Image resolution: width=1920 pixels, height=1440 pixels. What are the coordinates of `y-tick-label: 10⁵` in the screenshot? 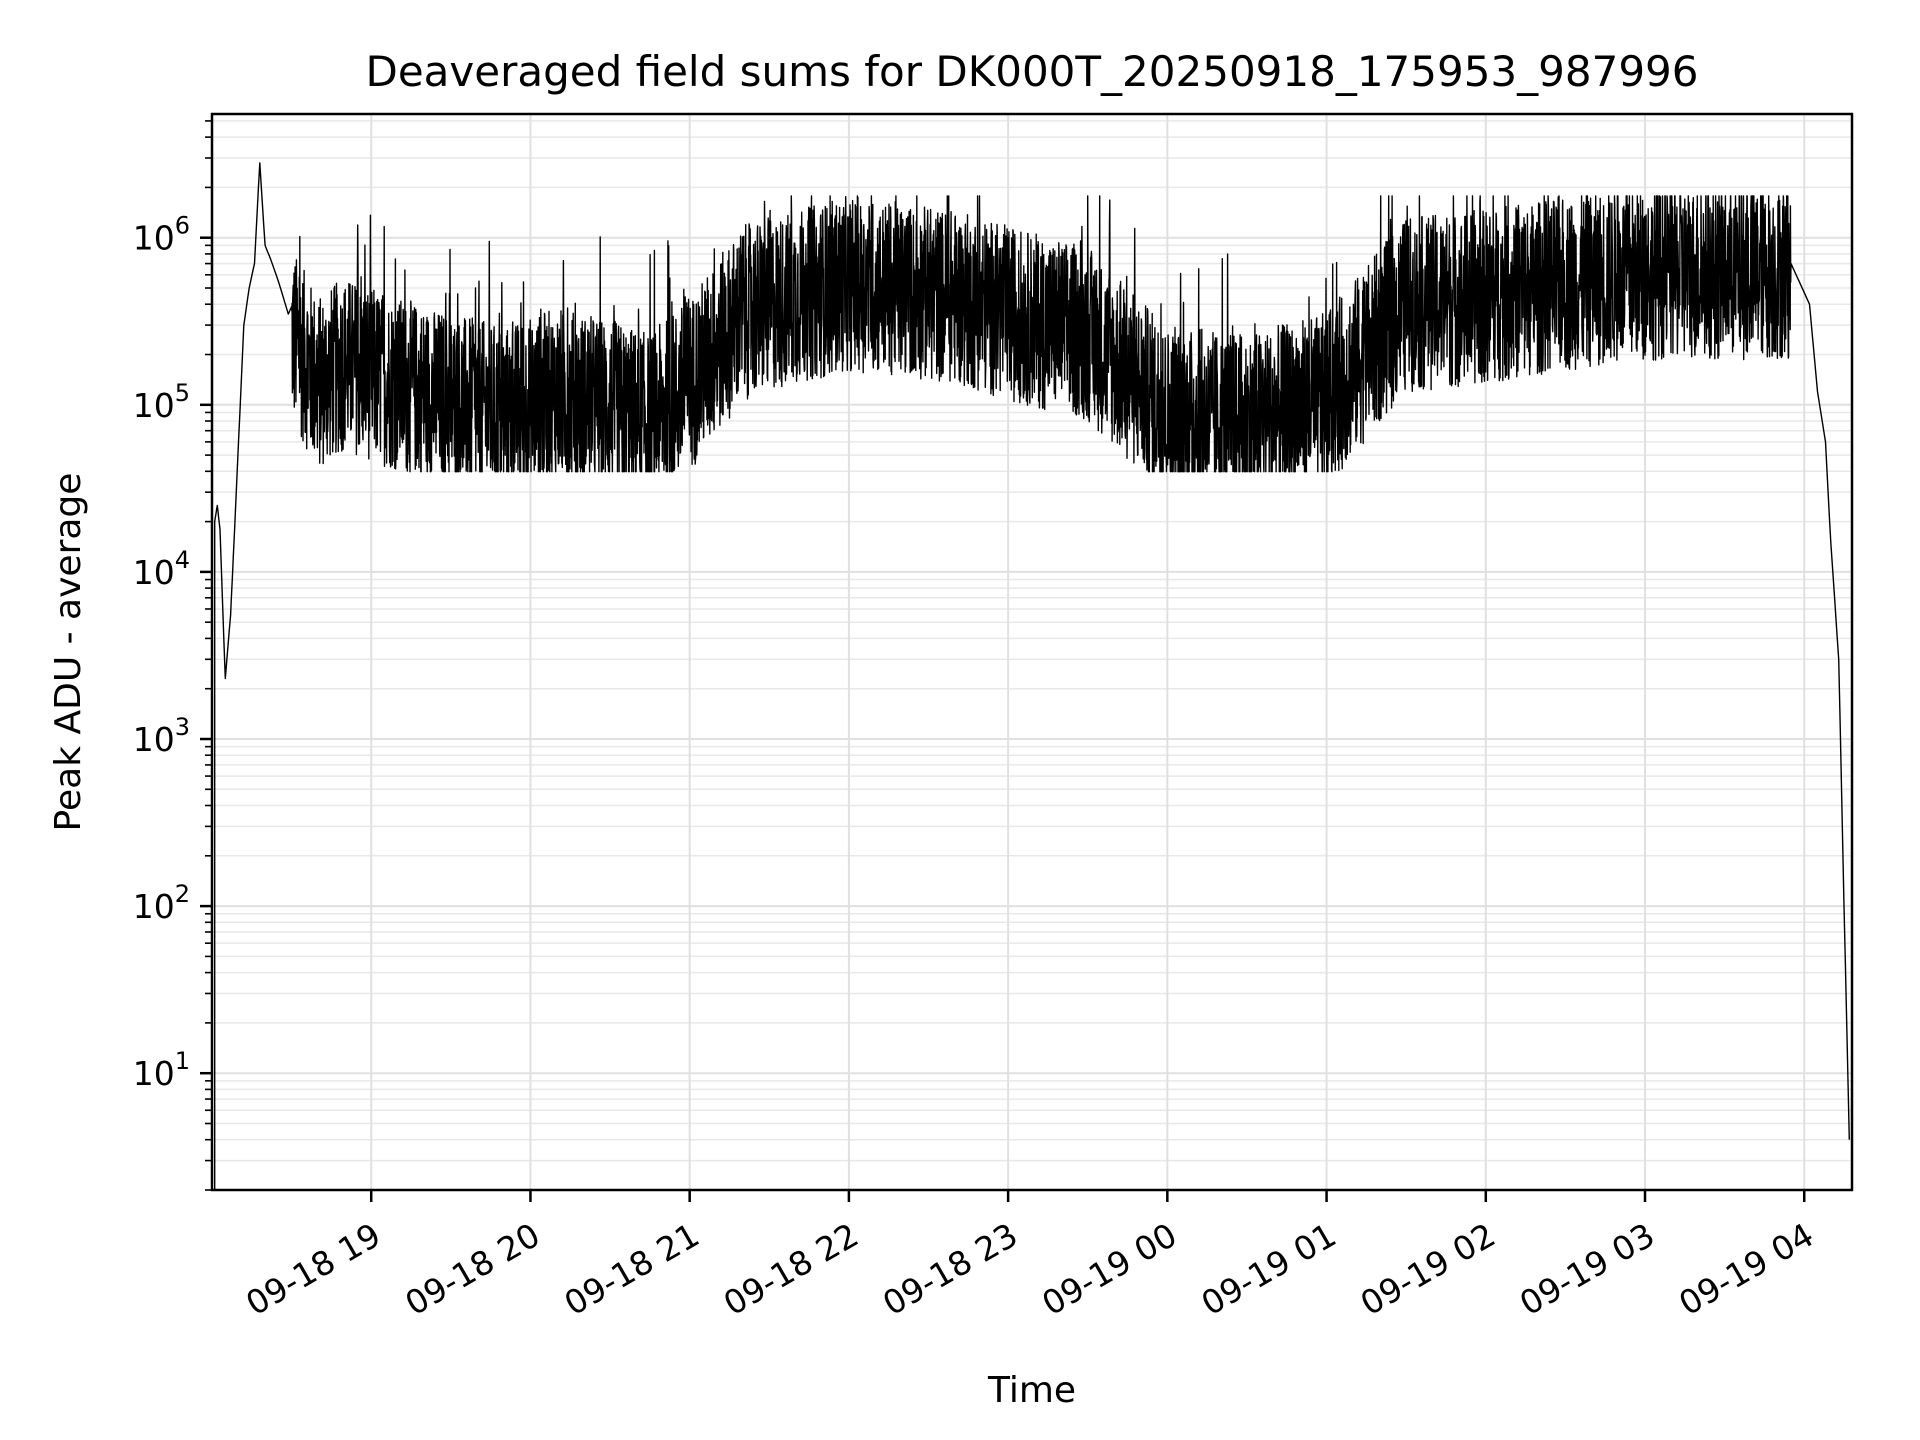 It's located at (161, 402).